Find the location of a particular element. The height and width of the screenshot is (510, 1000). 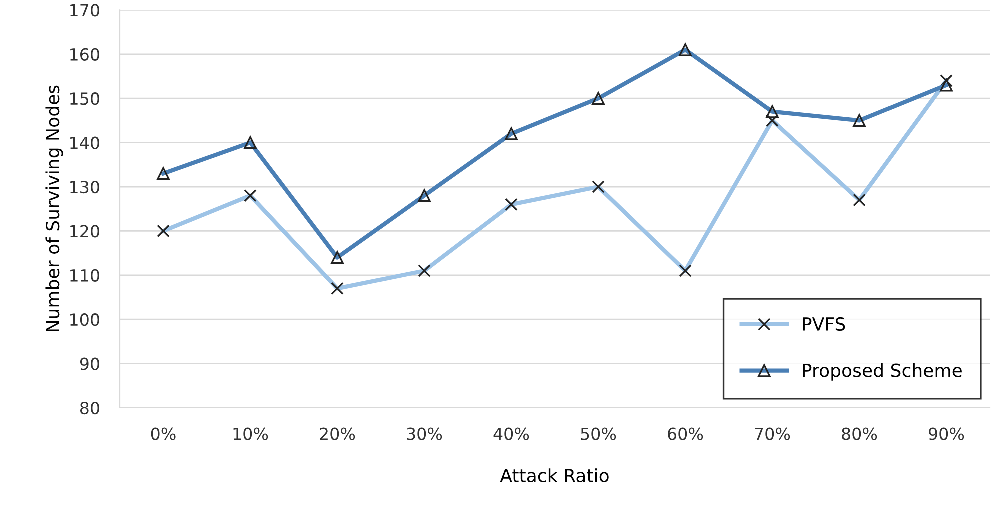

y-tick-label: 160 is located at coordinates (85, 54).